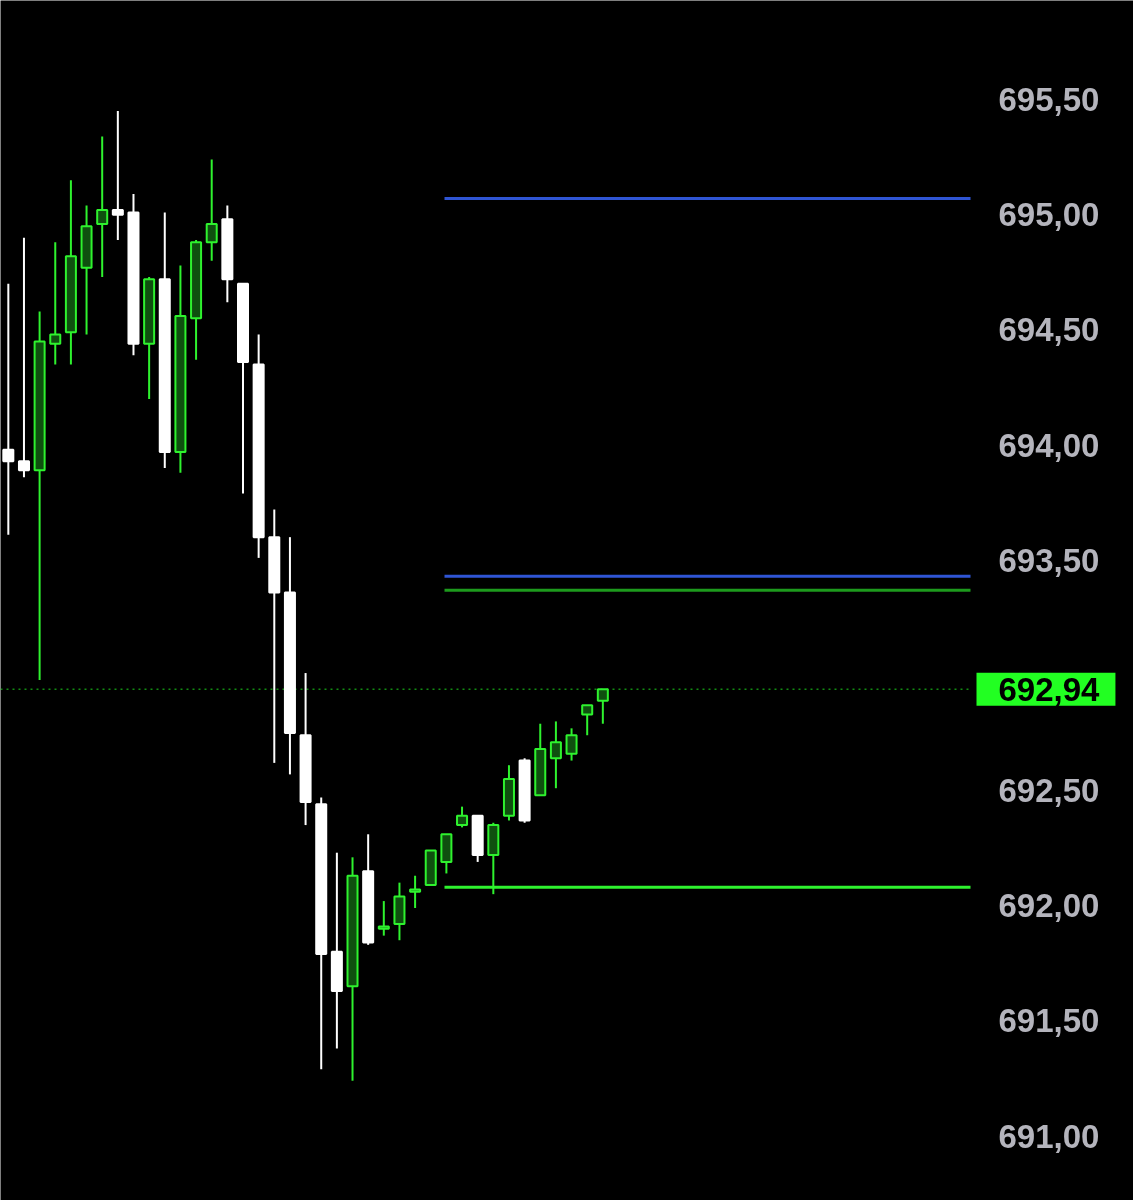 The width and height of the screenshot is (1133, 1200). I want to click on y-tick-label: 695,50, so click(1049, 100).